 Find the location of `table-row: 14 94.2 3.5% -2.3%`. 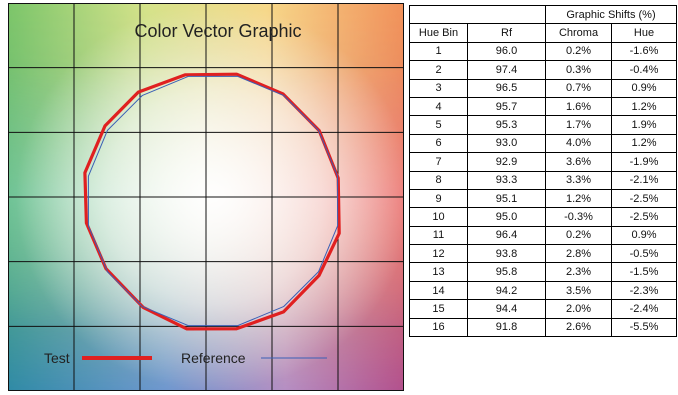

table-row: 14 94.2 3.5% -2.3% is located at coordinates (543, 290).